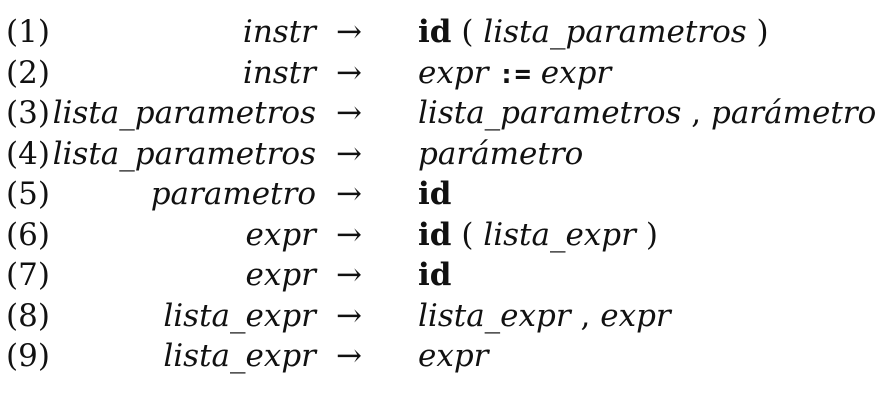  I want to click on rule-number: (3), so click(28, 113).